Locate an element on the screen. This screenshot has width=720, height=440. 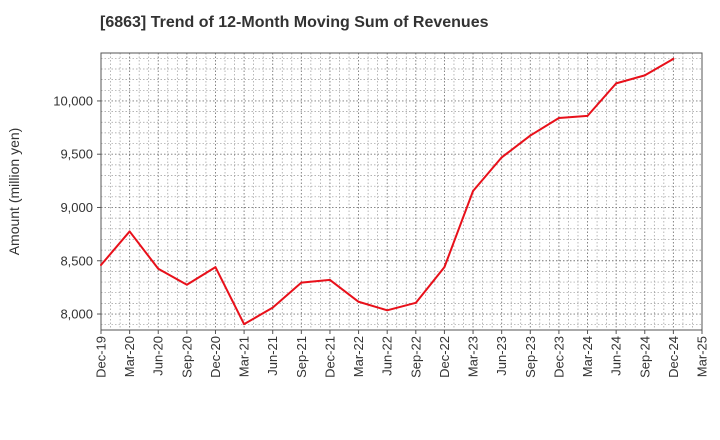
x-tick-label: Sep-23 is located at coordinates (530, 357).